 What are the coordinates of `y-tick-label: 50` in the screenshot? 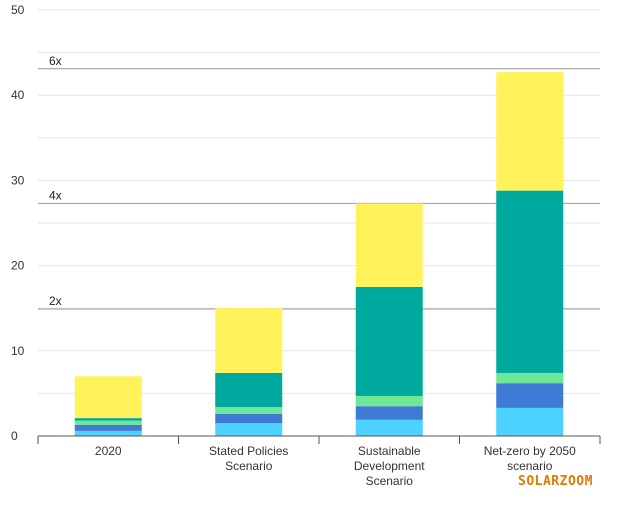 It's located at (18, 10).